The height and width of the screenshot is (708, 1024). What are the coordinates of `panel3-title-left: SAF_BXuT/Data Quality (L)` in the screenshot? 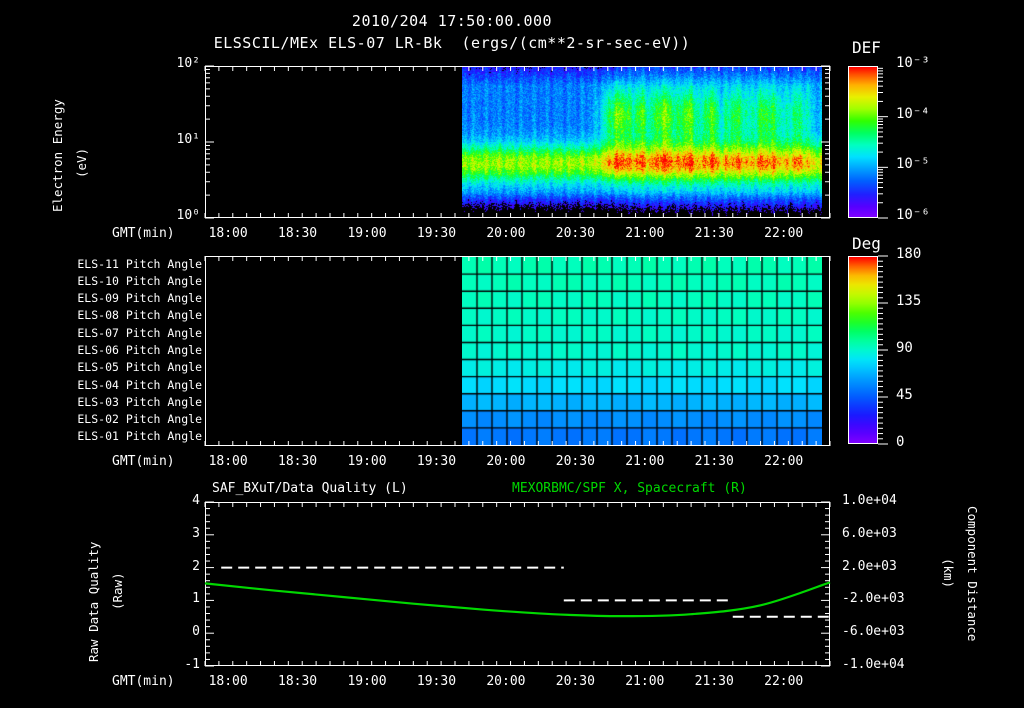 It's located at (310, 488).